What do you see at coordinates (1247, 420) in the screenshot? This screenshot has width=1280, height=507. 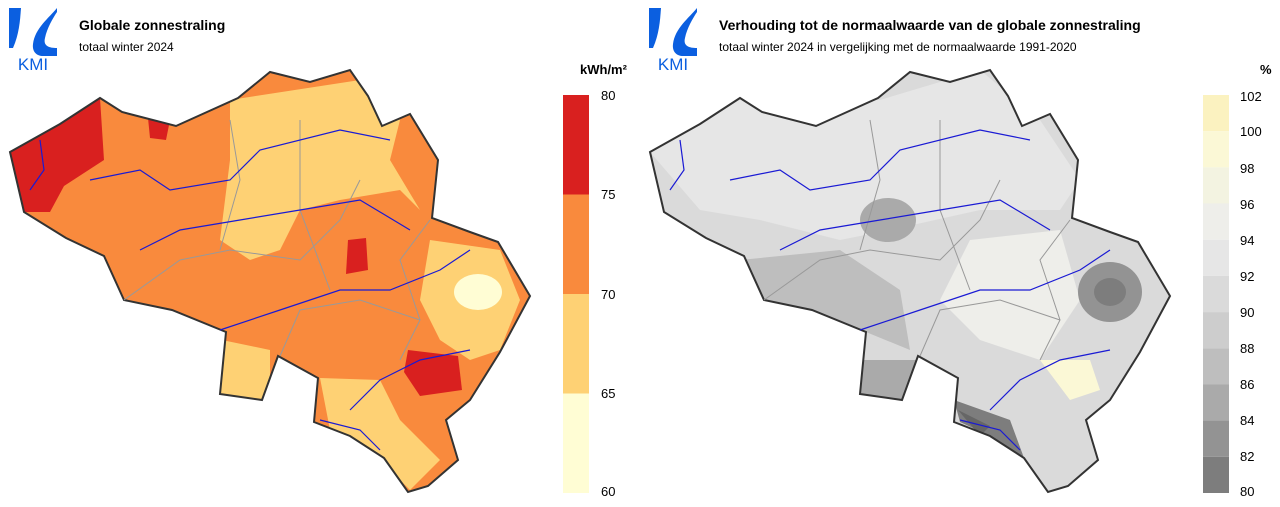 I see `legend-tick: 84` at bounding box center [1247, 420].